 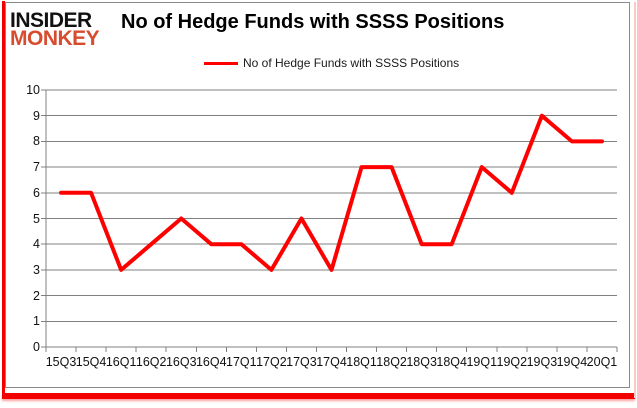 I want to click on x-axis-label: 15Q4, so click(x=91, y=362).